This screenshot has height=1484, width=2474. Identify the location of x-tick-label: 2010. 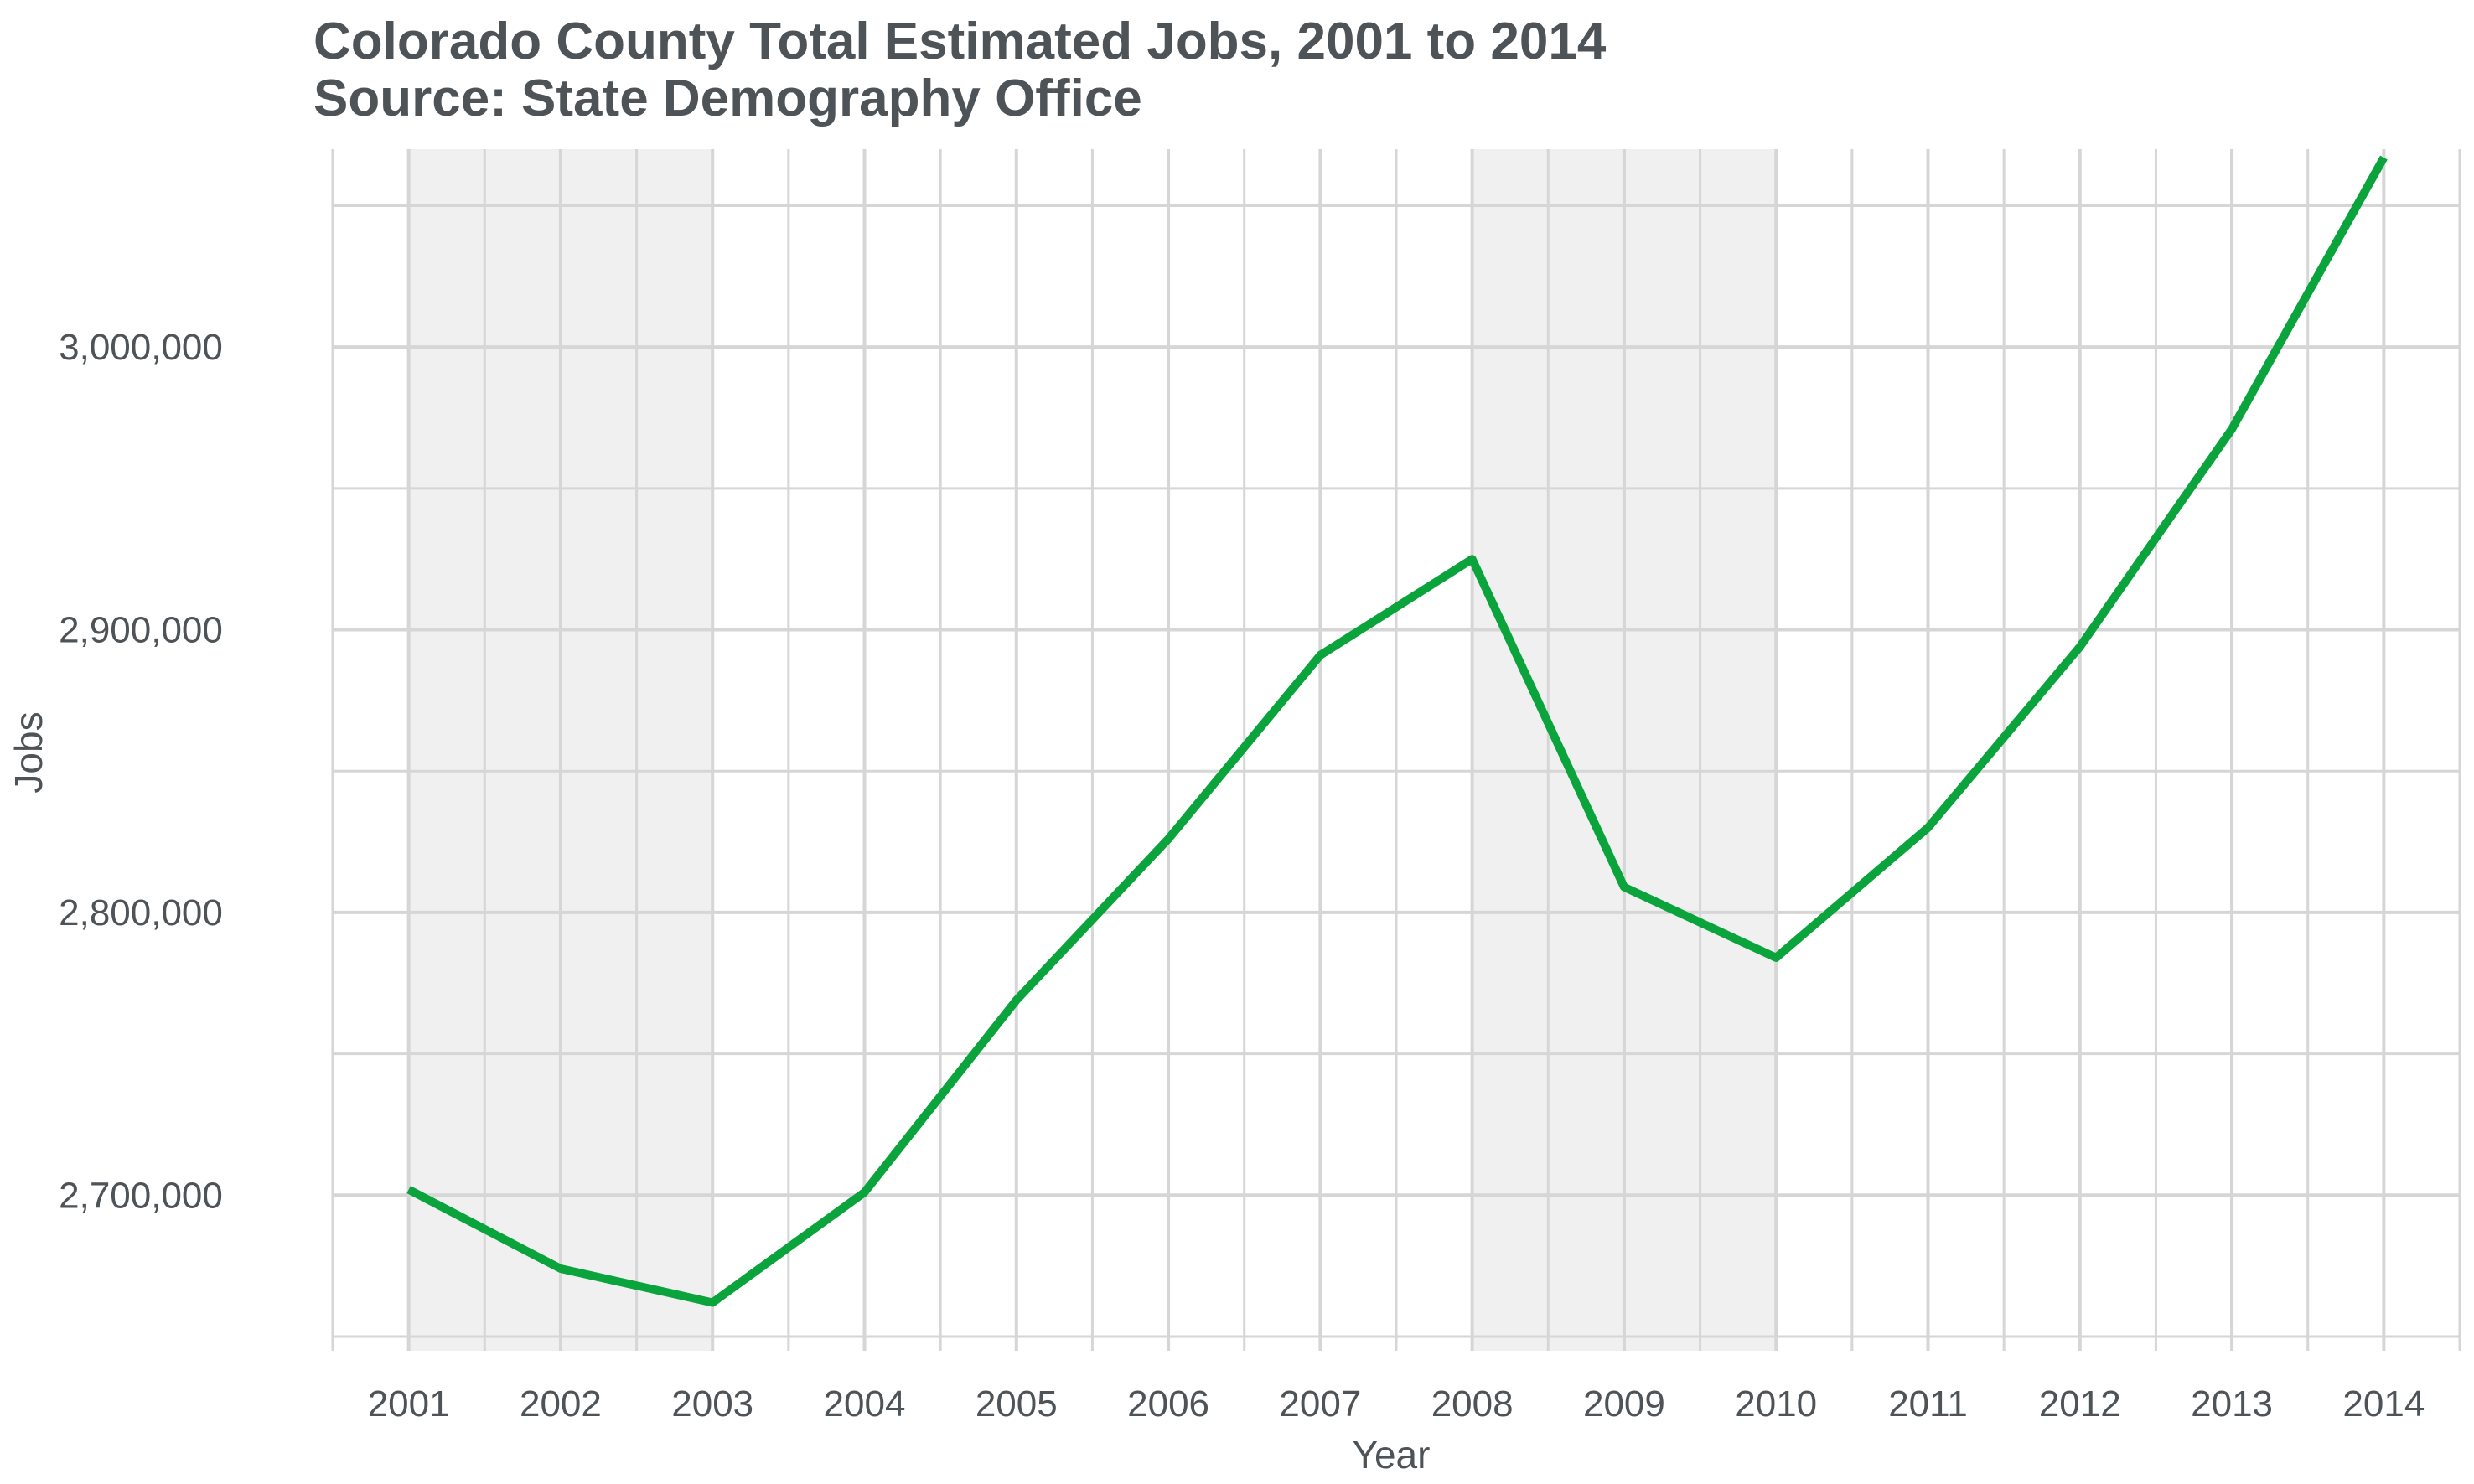
(1776, 1404).